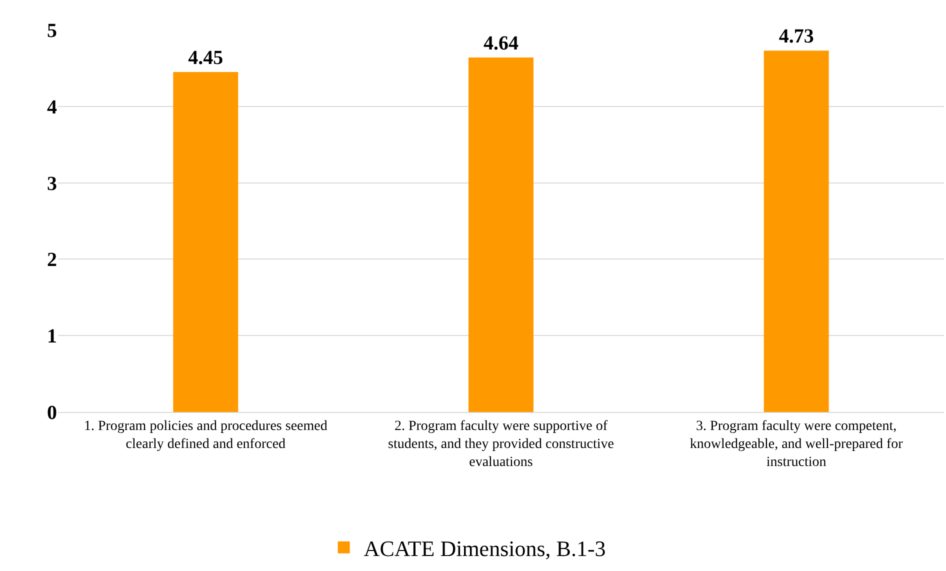  Describe the element at coordinates (206, 435) in the screenshot. I see `x-tick-label: 1. Program policies and procedures seemed clearly defined and enforced` at that location.